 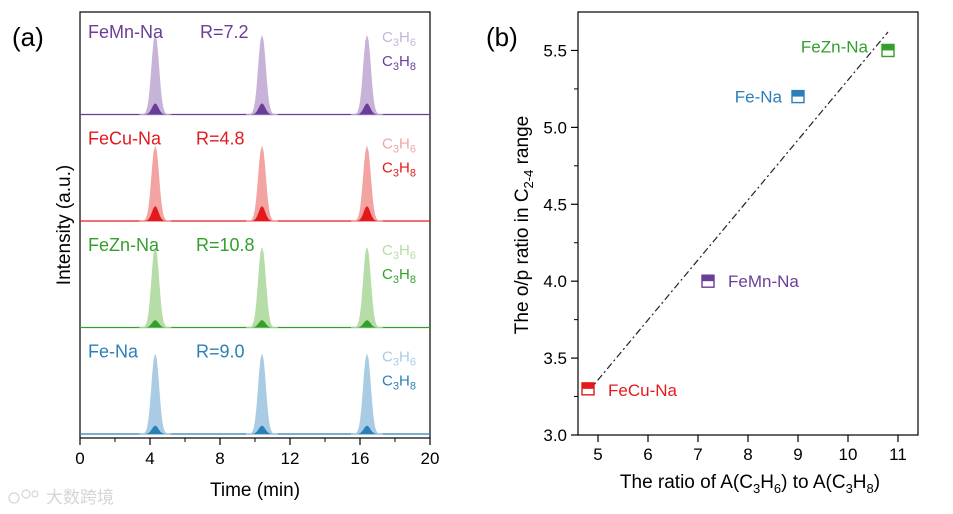 I want to click on y-tick-label: 3.5, so click(x=555, y=358).